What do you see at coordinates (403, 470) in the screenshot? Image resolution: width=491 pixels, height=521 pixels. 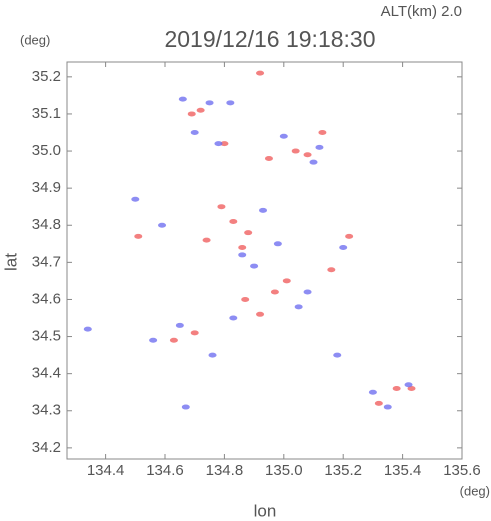 I see `x-tick-label: 135.4` at bounding box center [403, 470].